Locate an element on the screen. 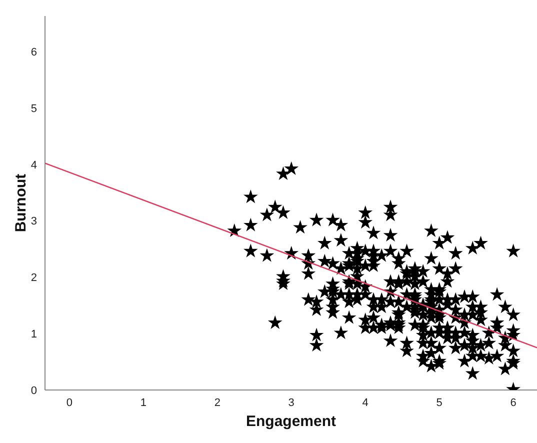  y-tick-label: 4 is located at coordinates (33, 165).